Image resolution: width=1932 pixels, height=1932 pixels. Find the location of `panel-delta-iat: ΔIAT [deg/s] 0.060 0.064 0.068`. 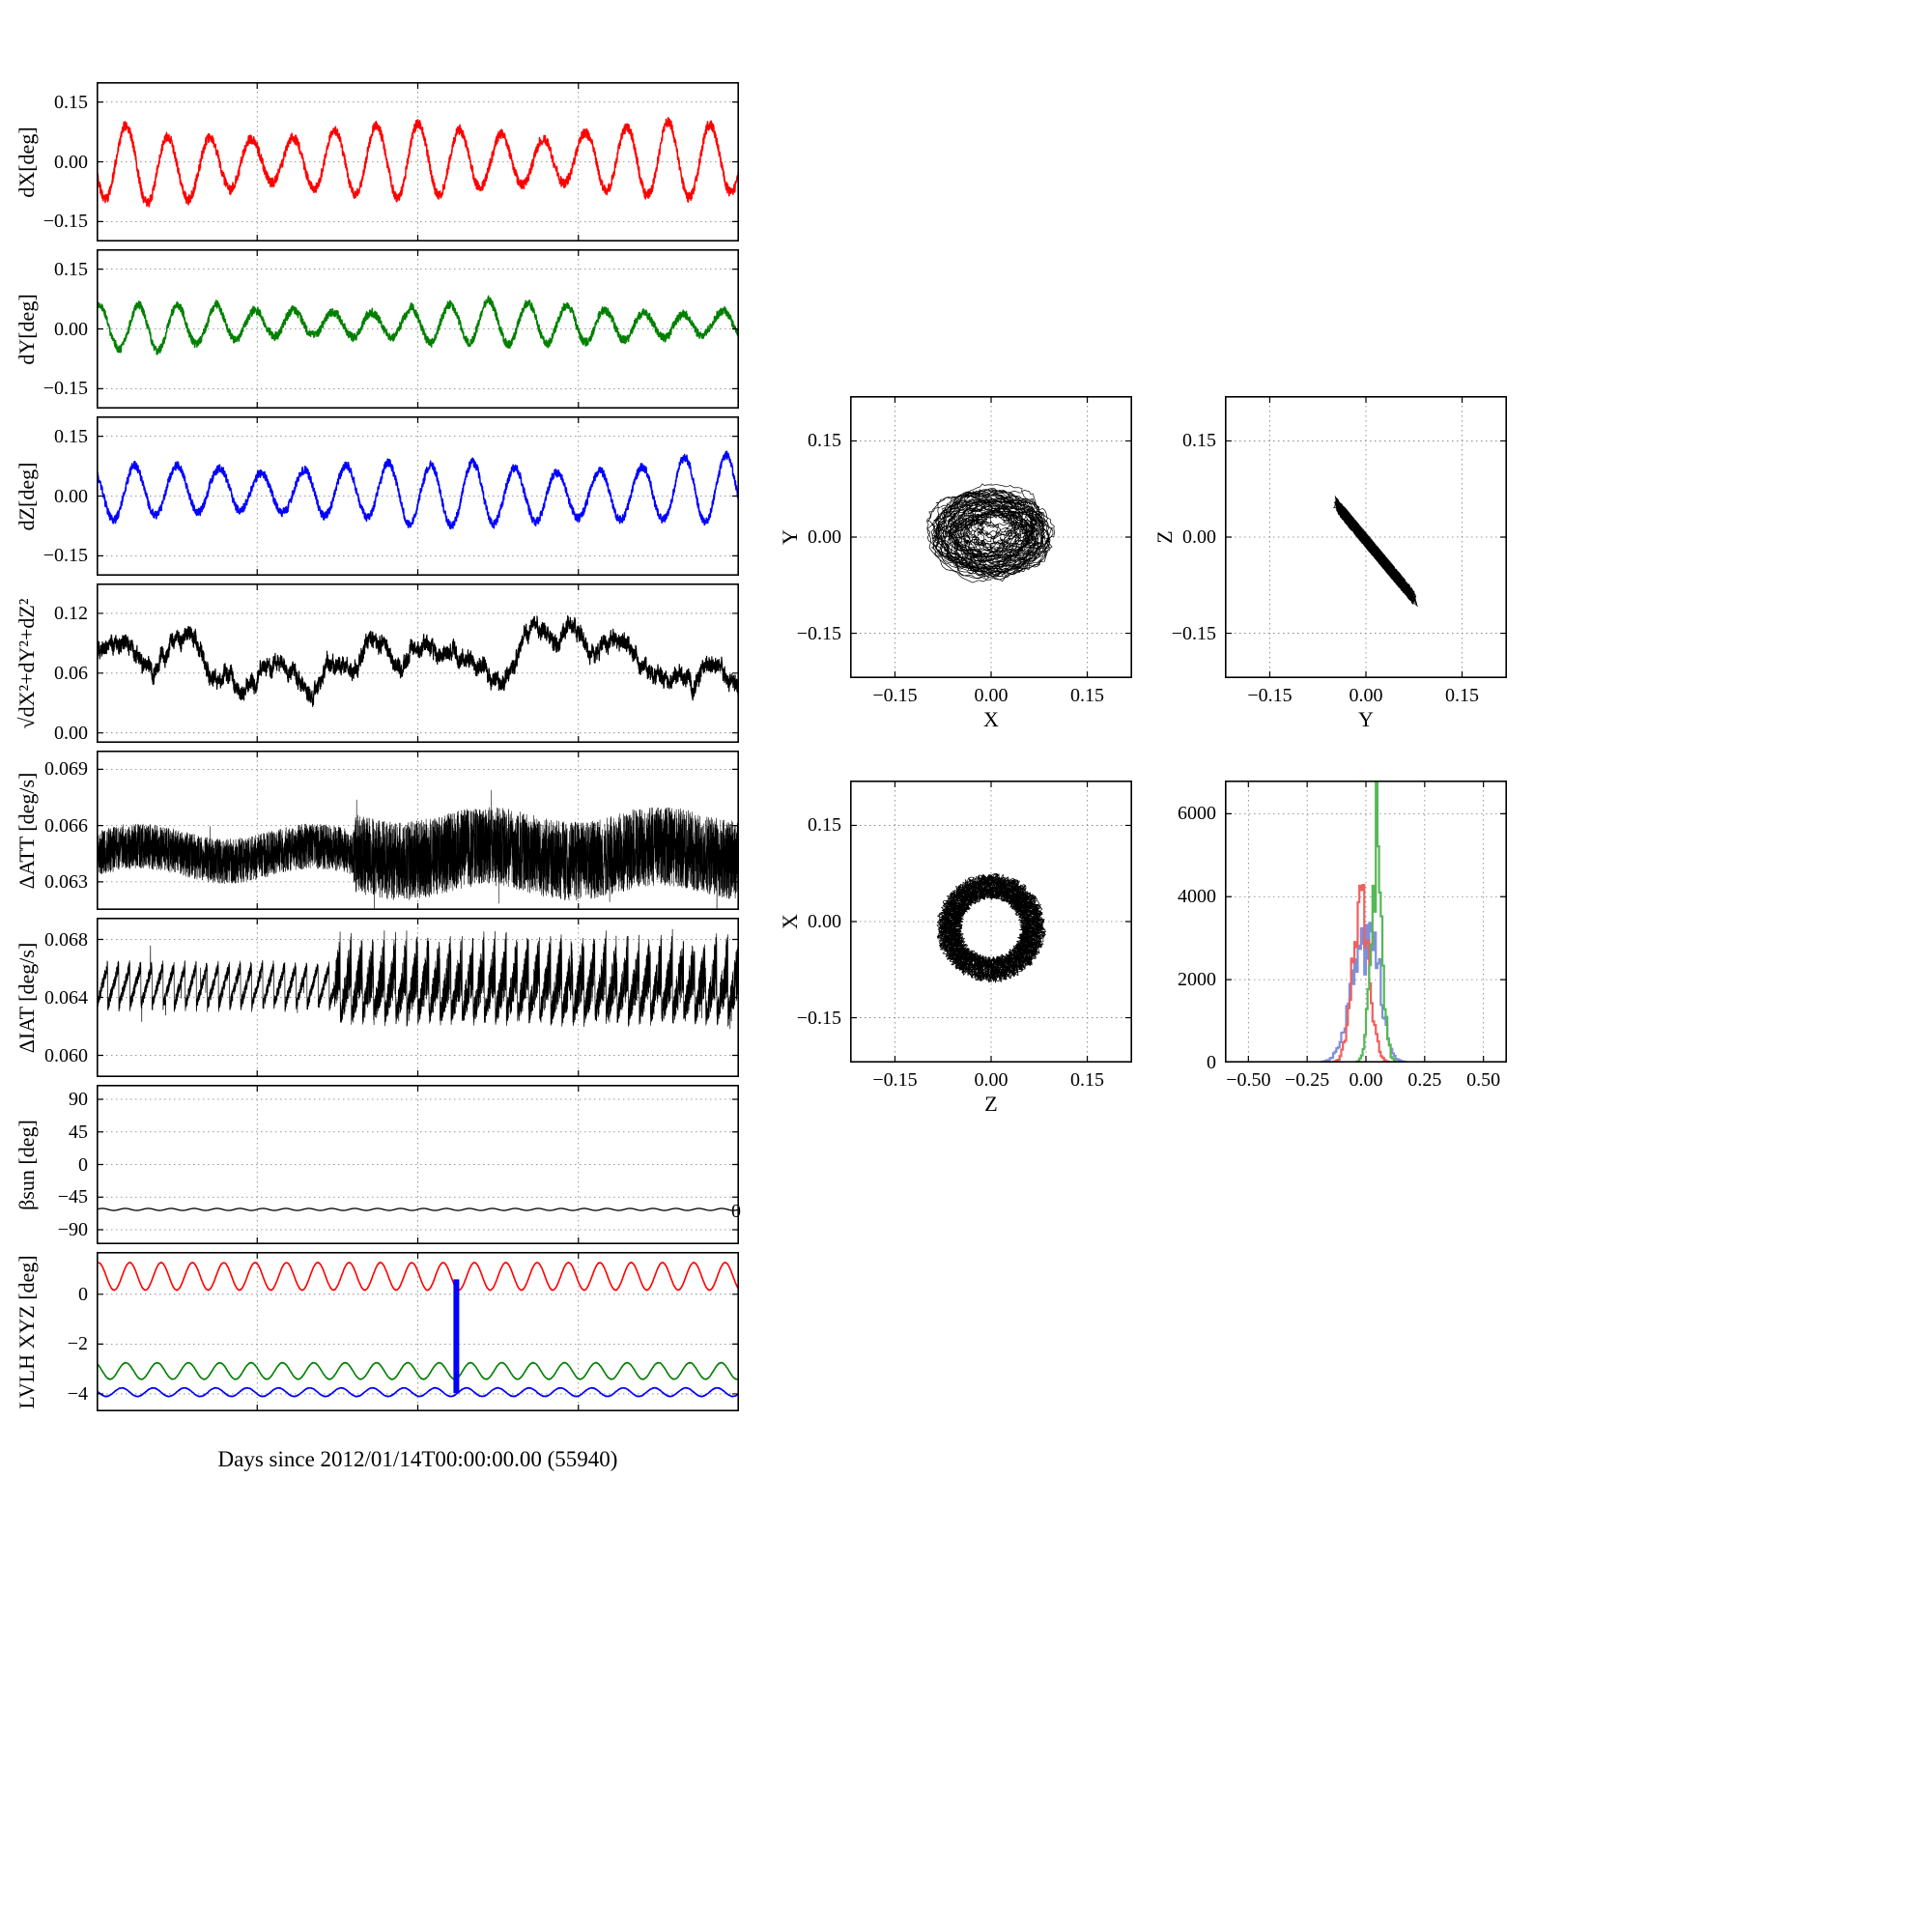

panel-delta-iat: ΔIAT [deg/s] 0.060 0.064 0.068 is located at coordinates (376, 997).